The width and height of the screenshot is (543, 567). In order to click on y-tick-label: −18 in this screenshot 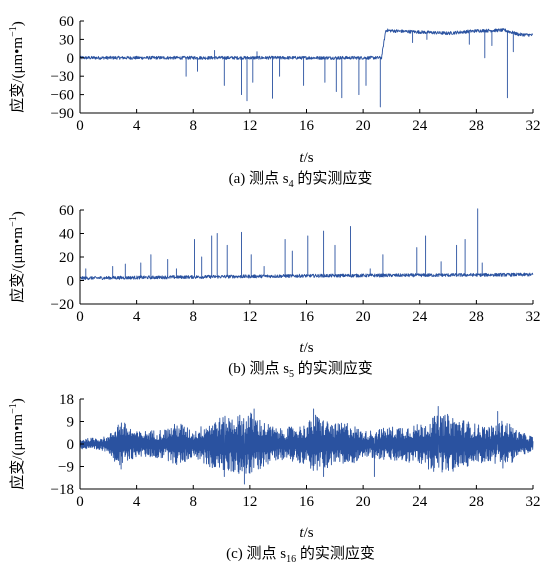, I will do `click(62, 490)`.